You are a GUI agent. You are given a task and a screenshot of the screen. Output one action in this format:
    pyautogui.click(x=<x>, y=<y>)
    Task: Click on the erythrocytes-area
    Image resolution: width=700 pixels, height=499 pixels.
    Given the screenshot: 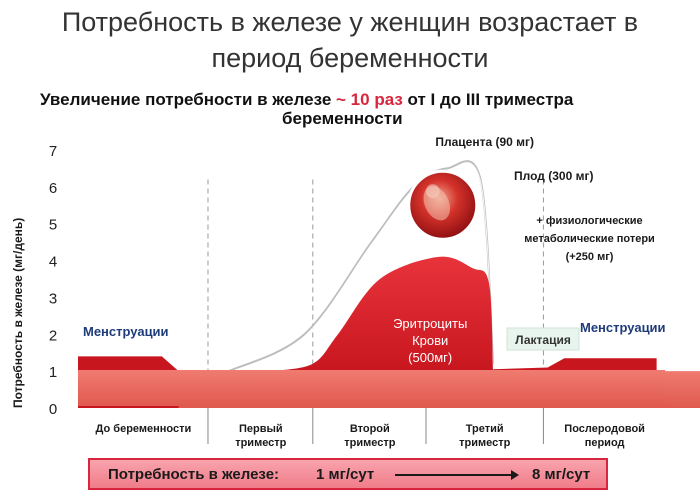 What is the action you would take?
    pyautogui.click(x=382, y=314)
    